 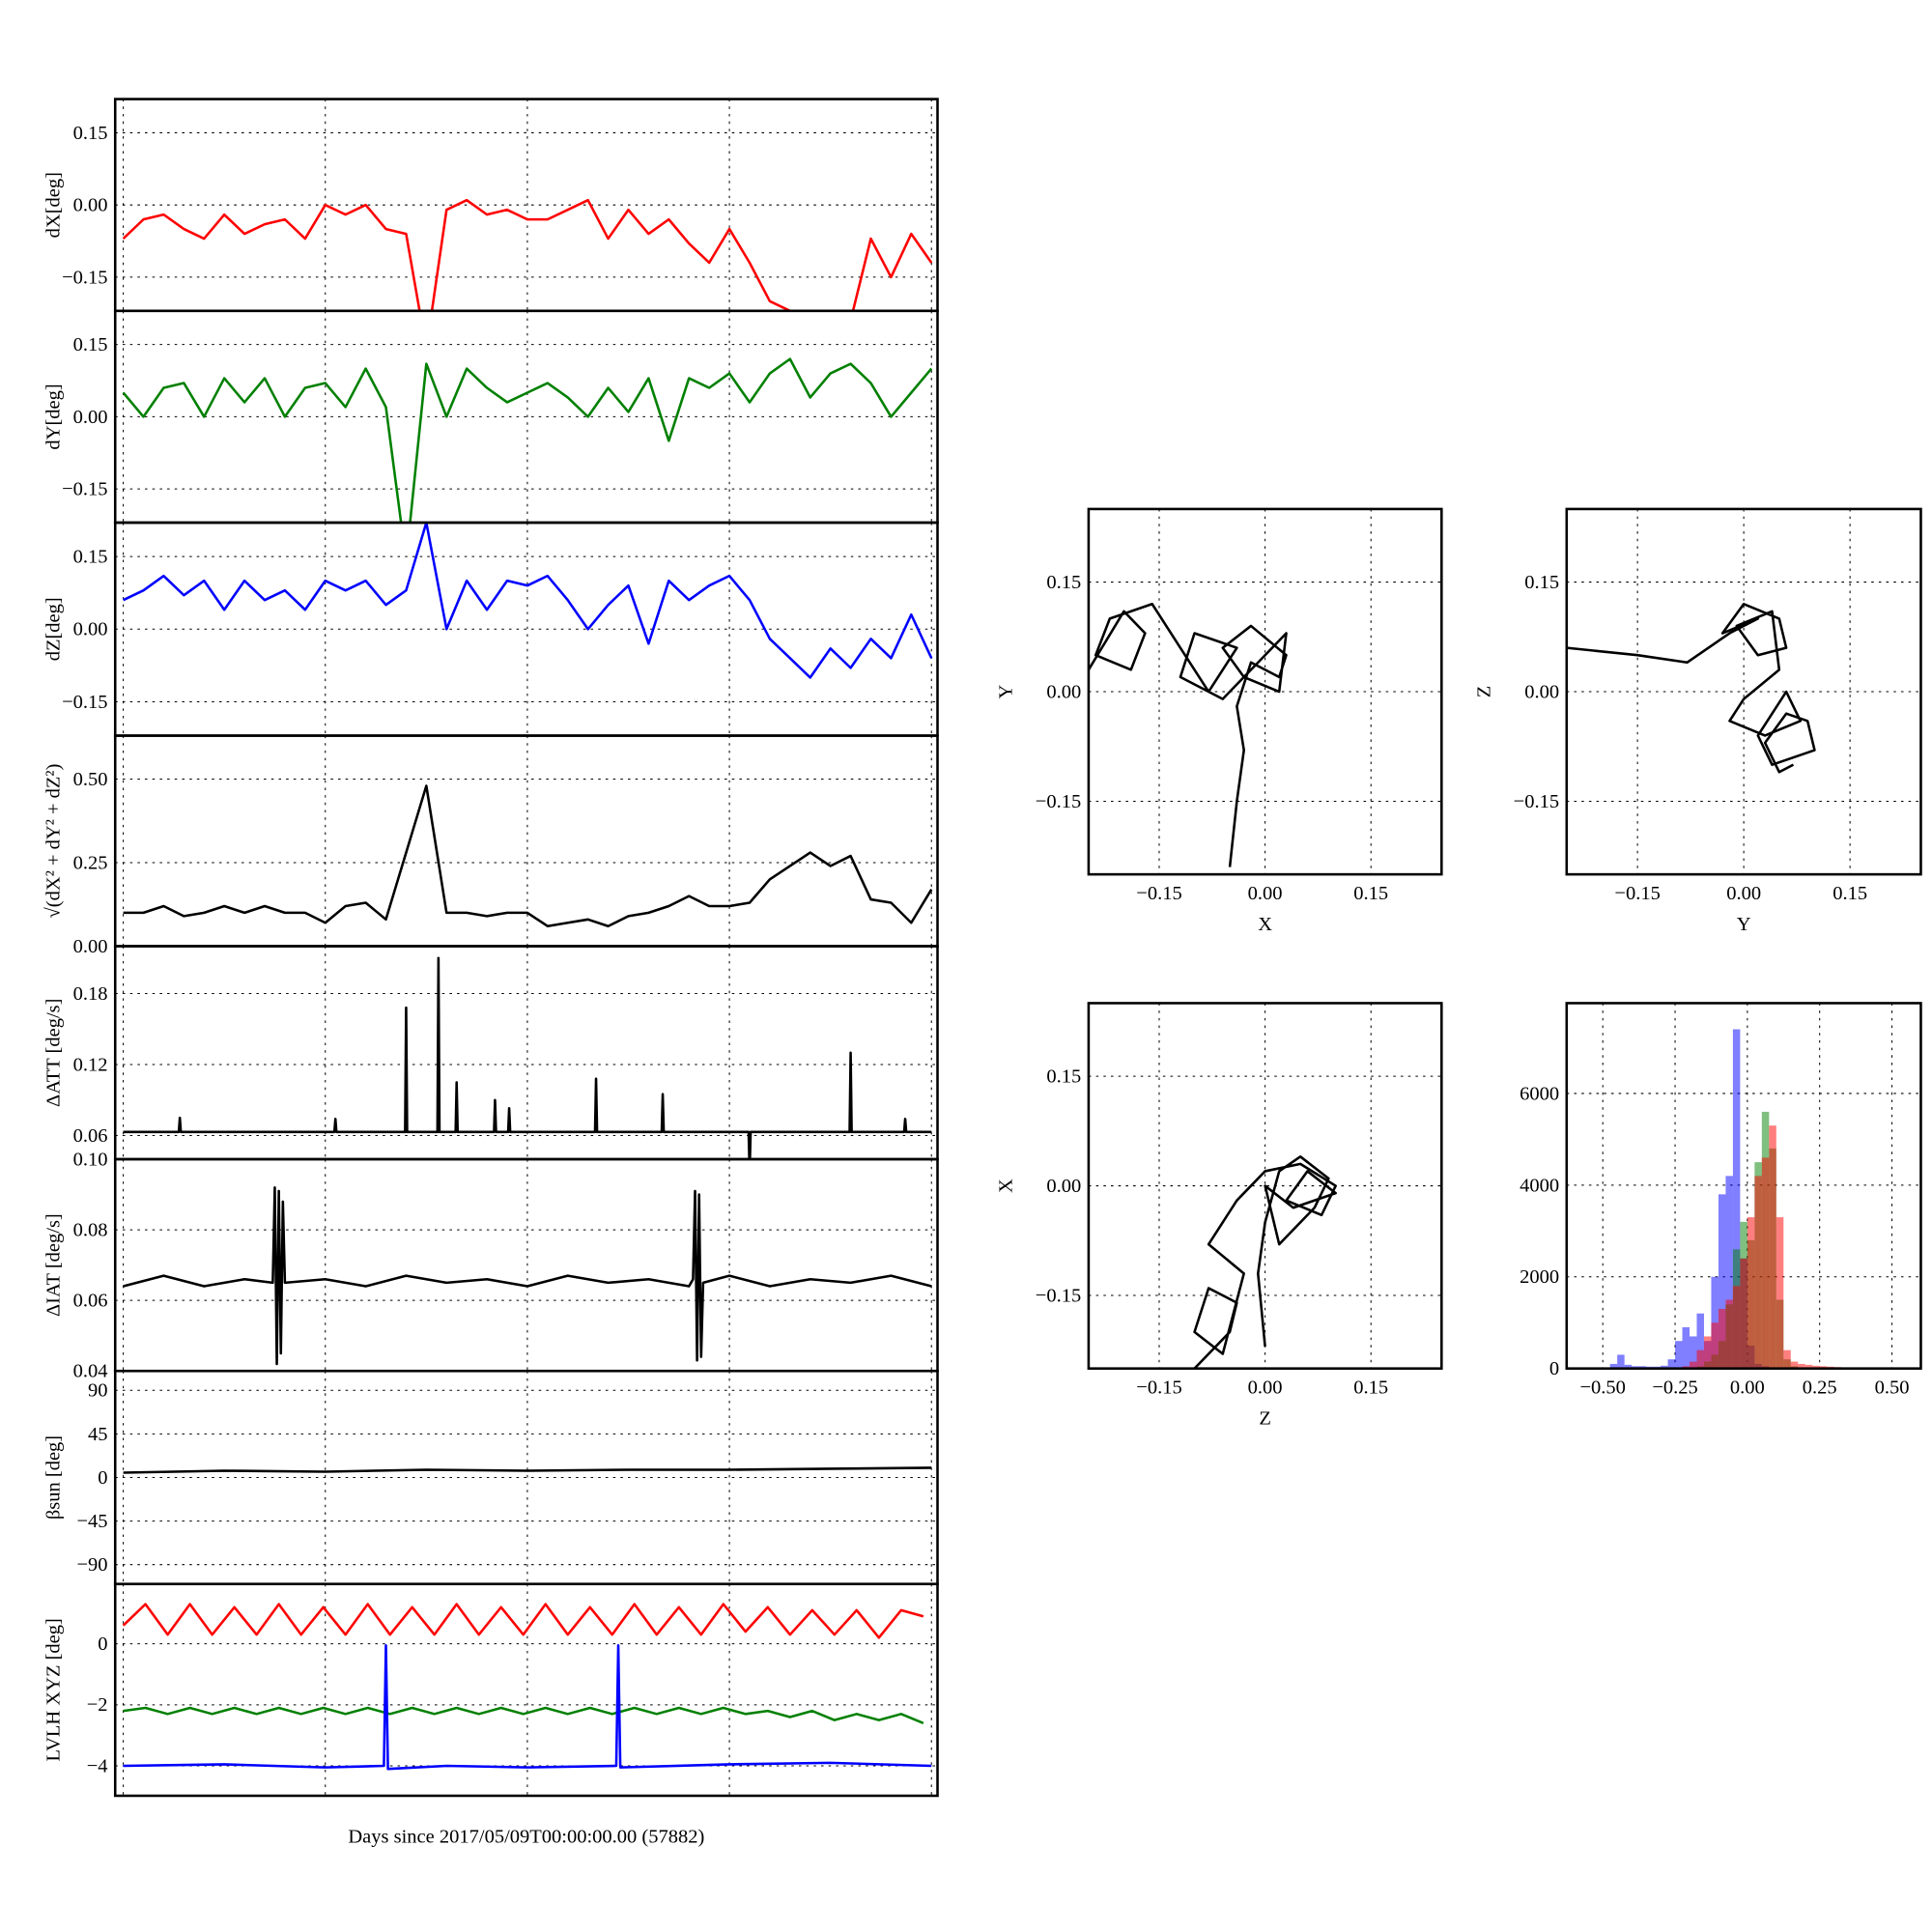 I want to click on axes: −0.50 −0.25 0.00 0.25 0.50 0 2000 4000 6000, so click(x=1721, y=1200).